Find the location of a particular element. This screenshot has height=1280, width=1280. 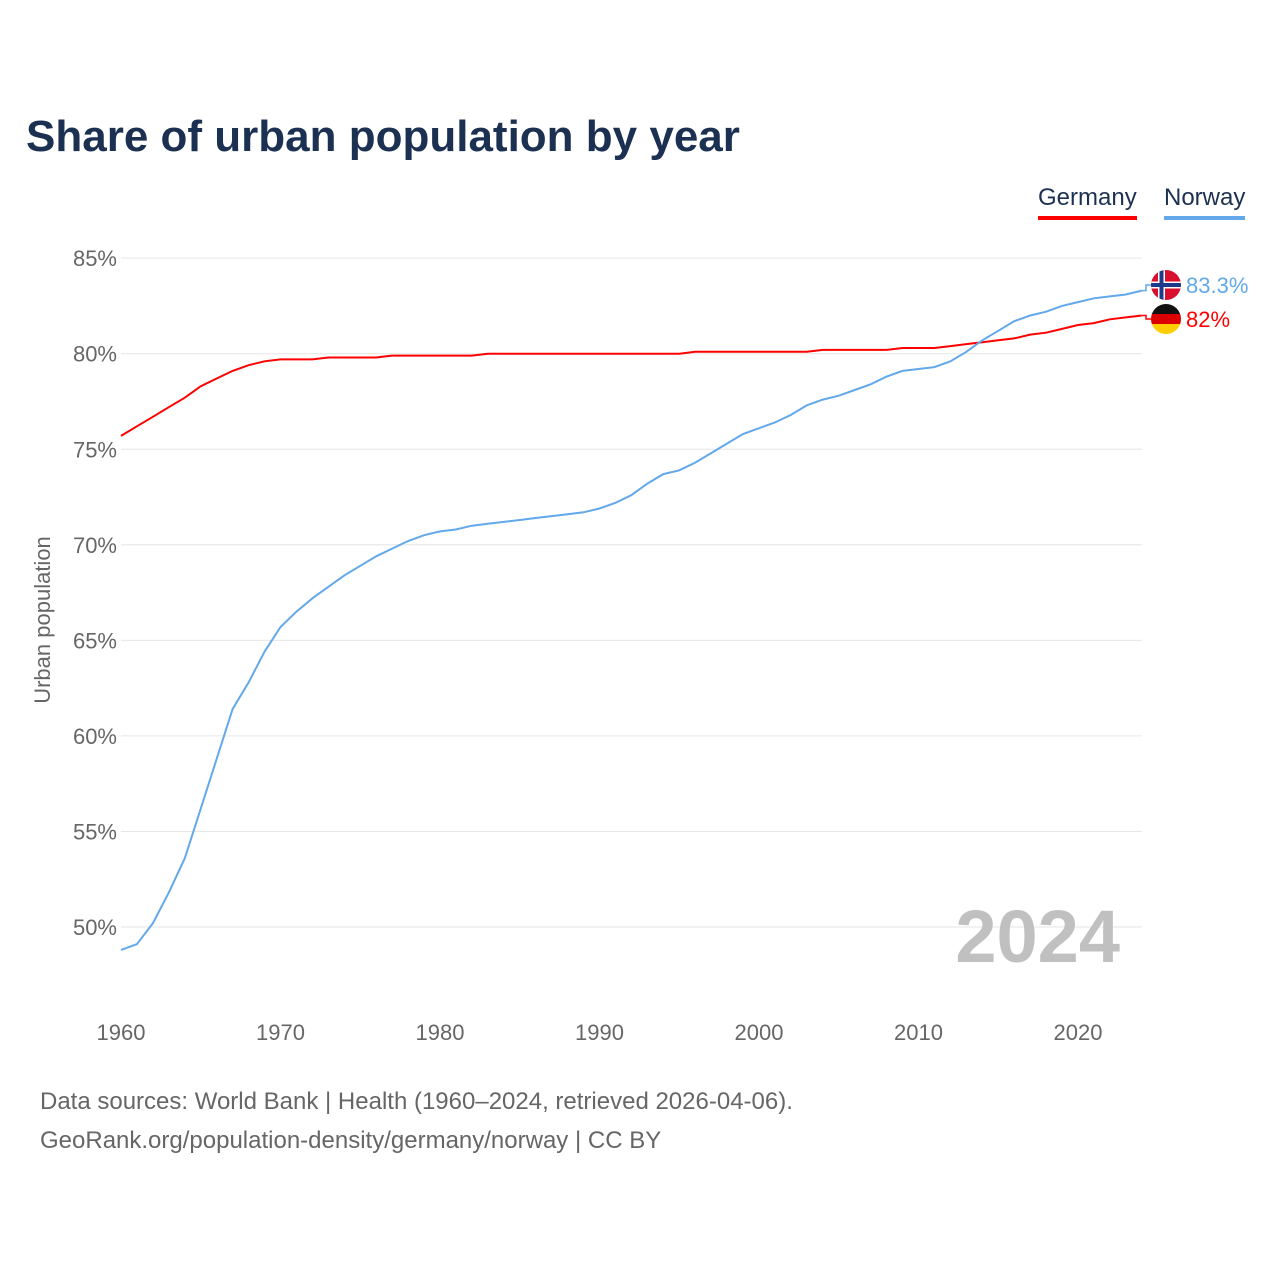

x-tick-label: 1970 is located at coordinates (280, 1032).